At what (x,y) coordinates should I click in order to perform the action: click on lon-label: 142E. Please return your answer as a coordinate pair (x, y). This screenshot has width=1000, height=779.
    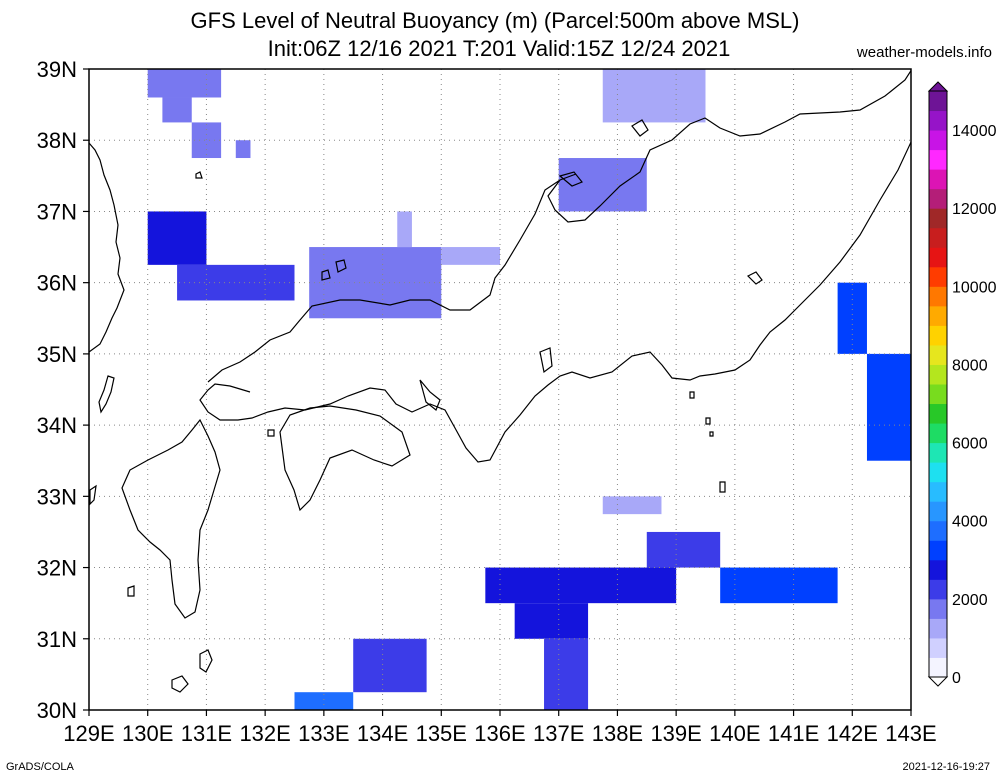
    Looking at the image, I should click on (852, 733).